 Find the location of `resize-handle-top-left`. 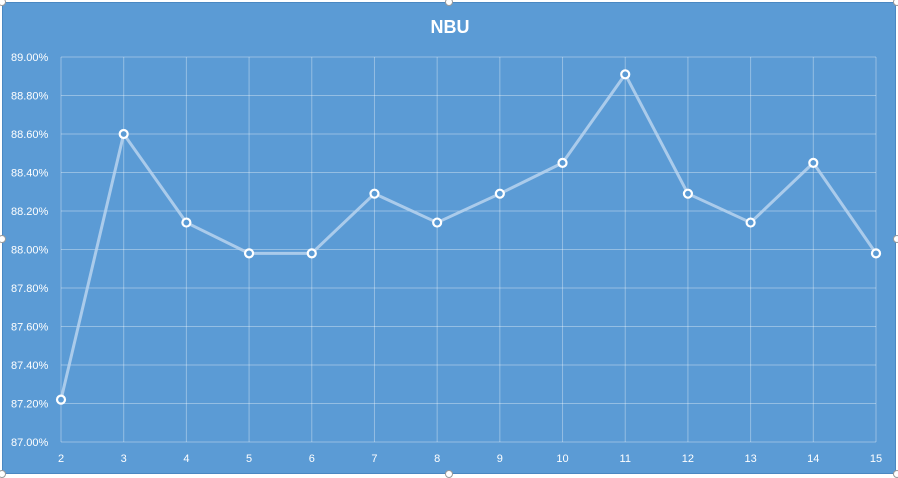

resize-handle-top-left is located at coordinates (3, 3).